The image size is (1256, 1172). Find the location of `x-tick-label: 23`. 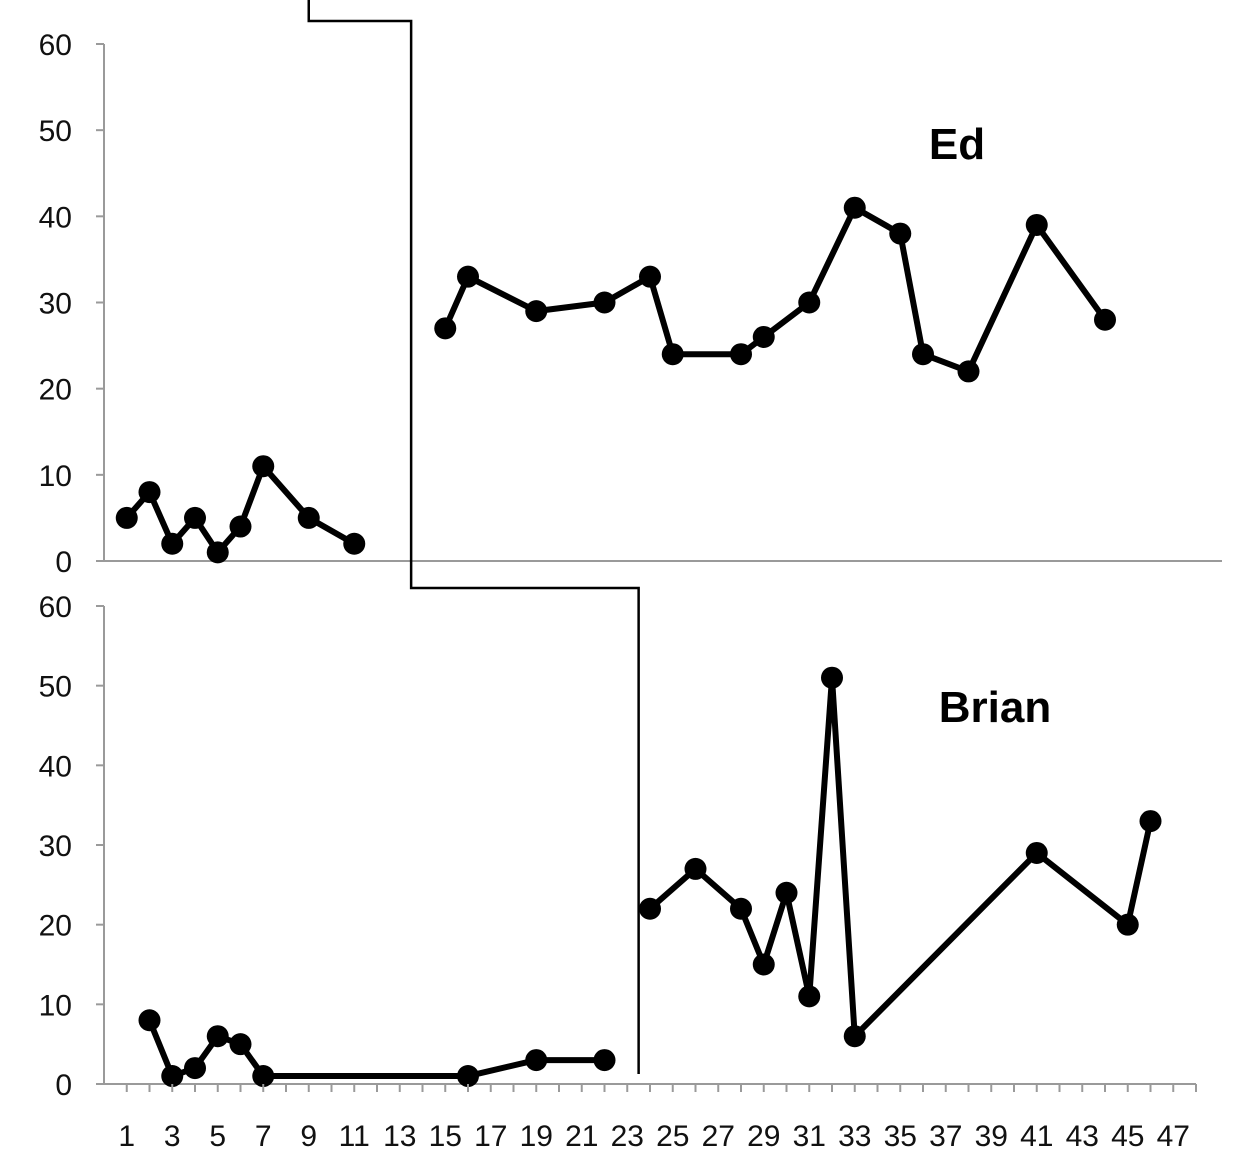

x-tick-label: 23 is located at coordinates (627, 1136).